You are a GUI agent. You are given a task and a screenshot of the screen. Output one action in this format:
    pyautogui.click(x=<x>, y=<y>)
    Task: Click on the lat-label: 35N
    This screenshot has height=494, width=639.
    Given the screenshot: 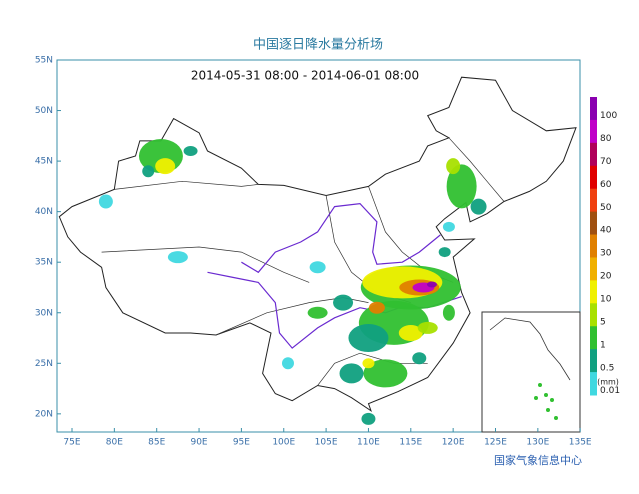 What is the action you would take?
    pyautogui.click(x=44, y=263)
    